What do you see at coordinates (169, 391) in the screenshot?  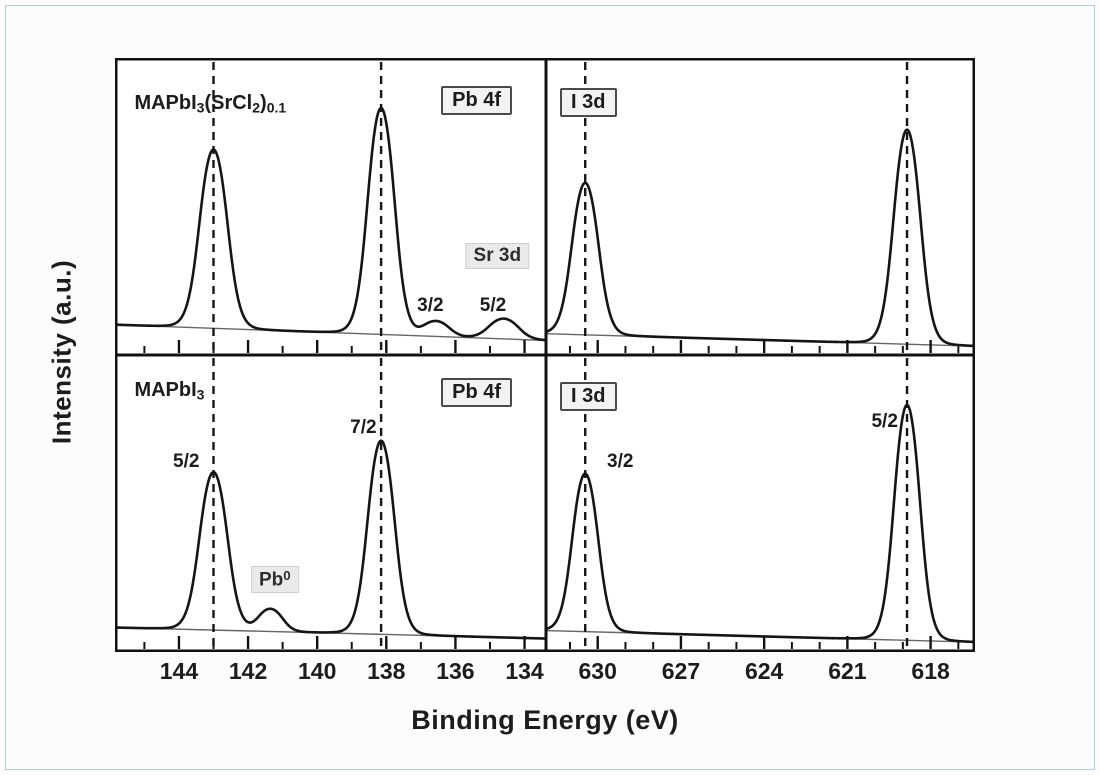 I see `sample-formula-label: MAPbI3` at bounding box center [169, 391].